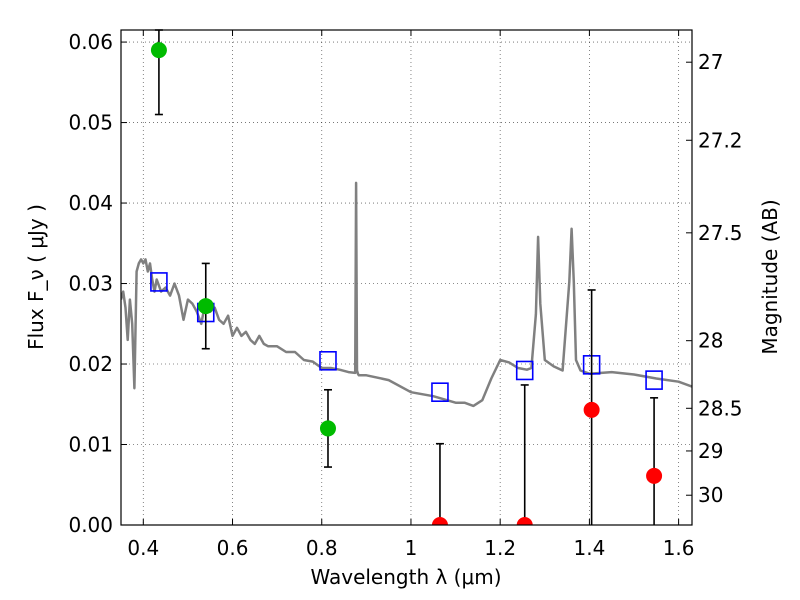  Describe the element at coordinates (500, 548) in the screenshot. I see `x-tick-label: 1.2` at that location.